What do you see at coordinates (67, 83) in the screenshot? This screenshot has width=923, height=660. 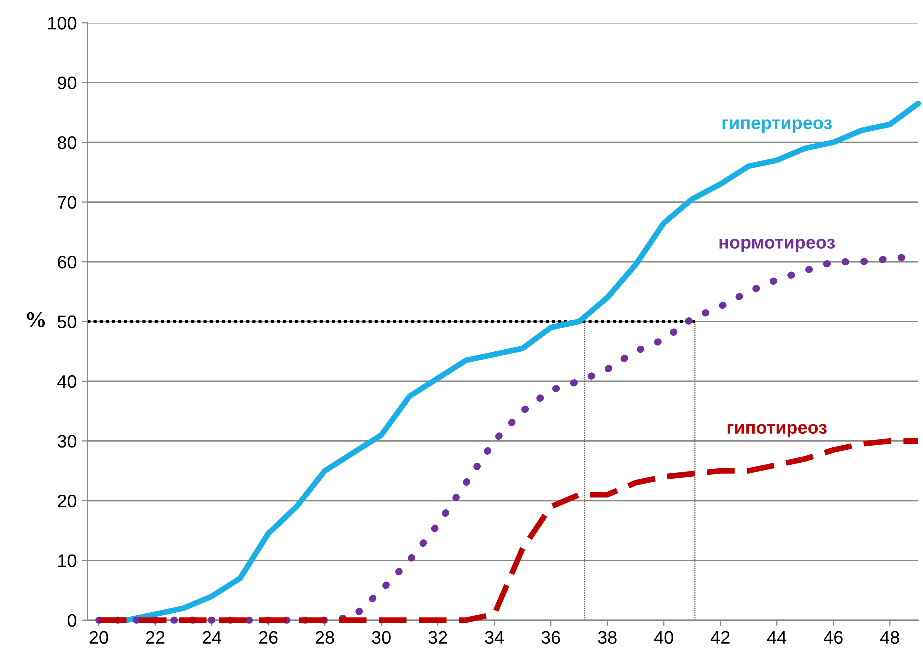 I see `y-tick-label: 90` at bounding box center [67, 83].